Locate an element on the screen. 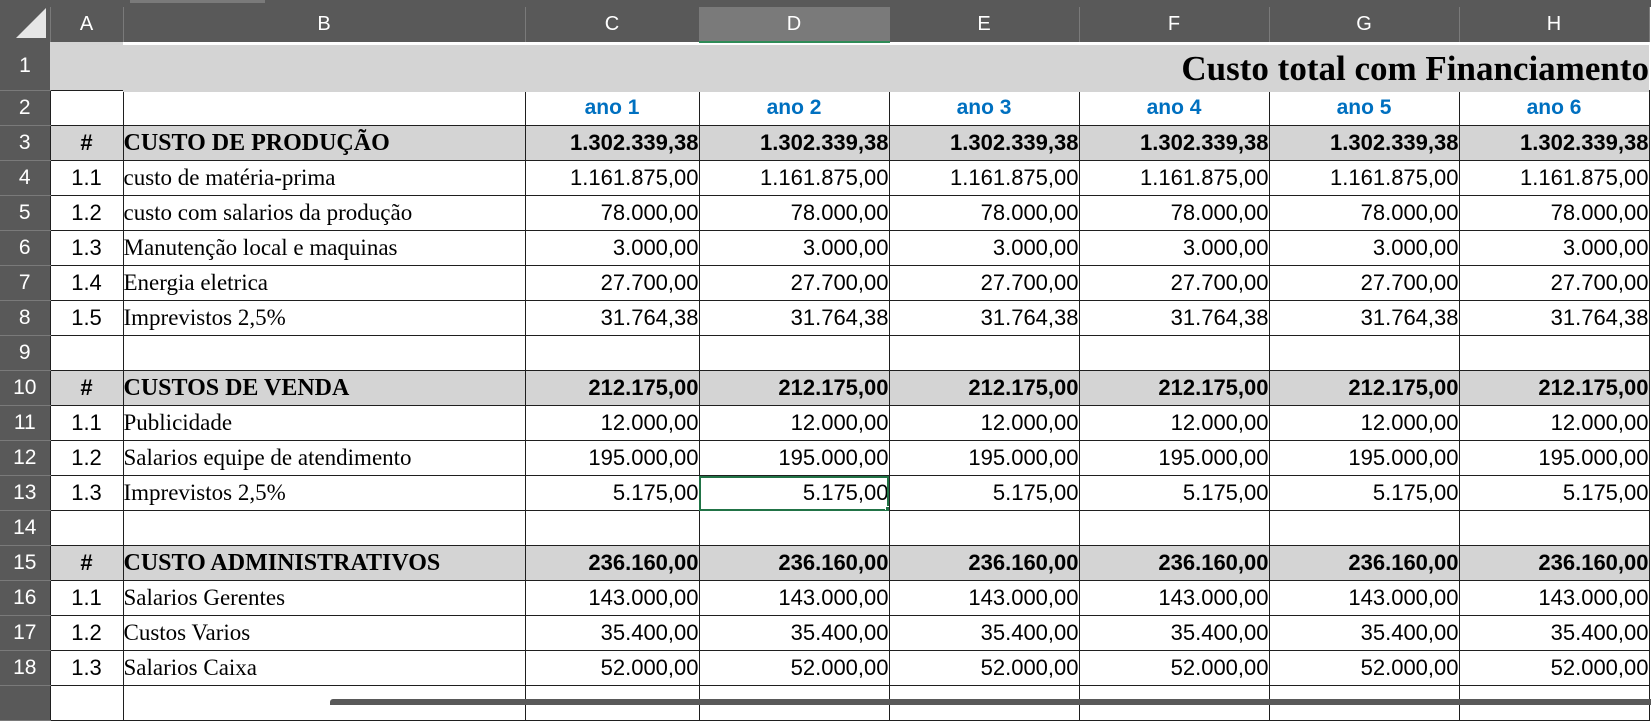  year-header-1: ano 1 is located at coordinates (612, 108).